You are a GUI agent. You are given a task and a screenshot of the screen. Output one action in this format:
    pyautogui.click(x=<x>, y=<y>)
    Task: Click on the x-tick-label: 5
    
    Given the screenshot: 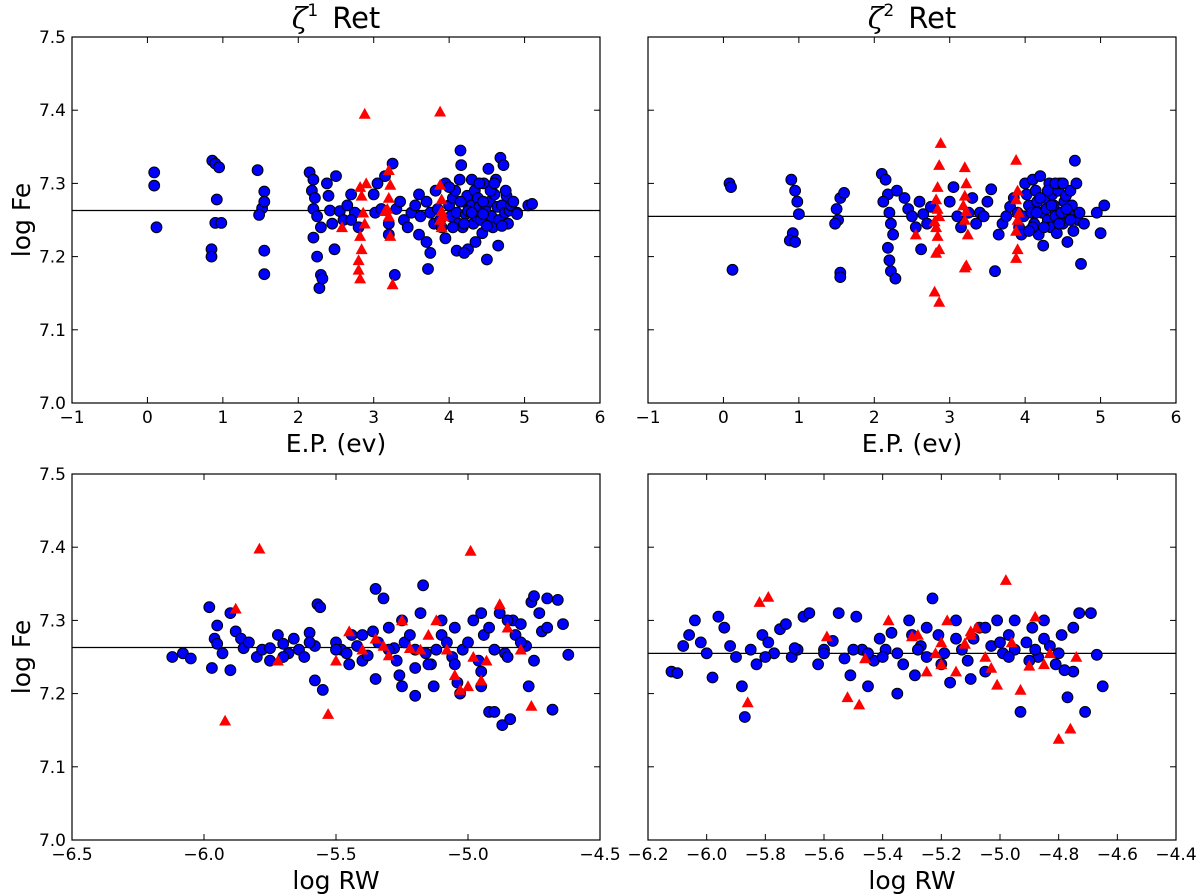 What is the action you would take?
    pyautogui.click(x=524, y=418)
    